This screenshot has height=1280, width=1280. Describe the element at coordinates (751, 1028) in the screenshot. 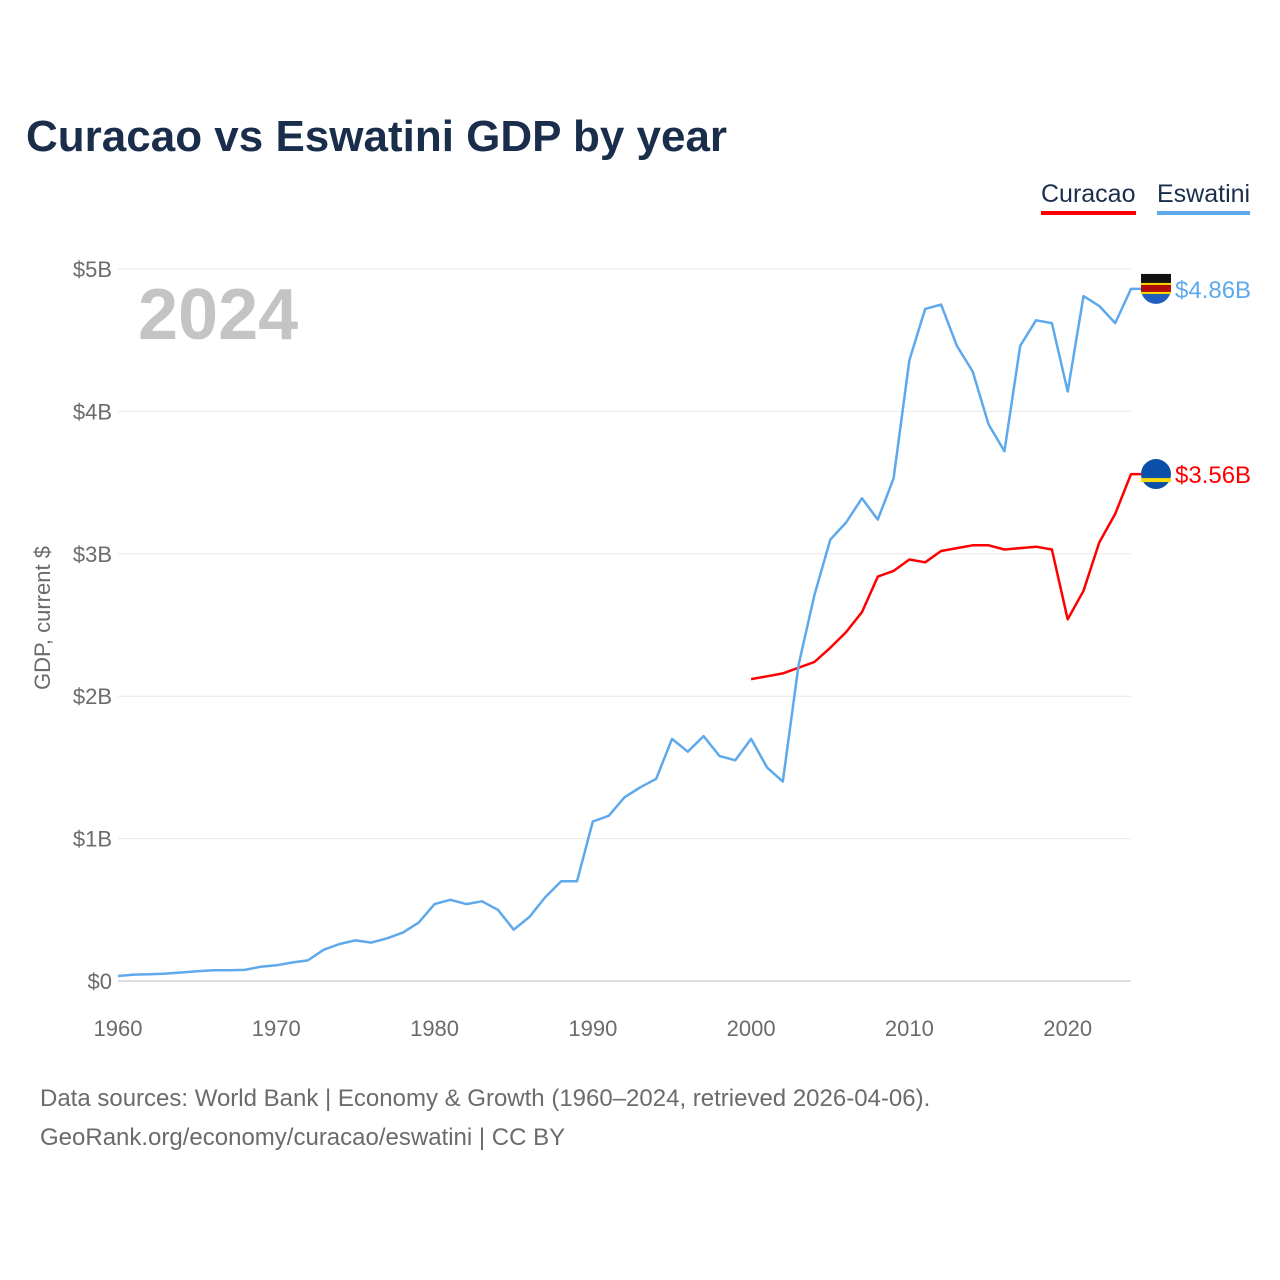

I see `x-tick-label: 2000` at that location.